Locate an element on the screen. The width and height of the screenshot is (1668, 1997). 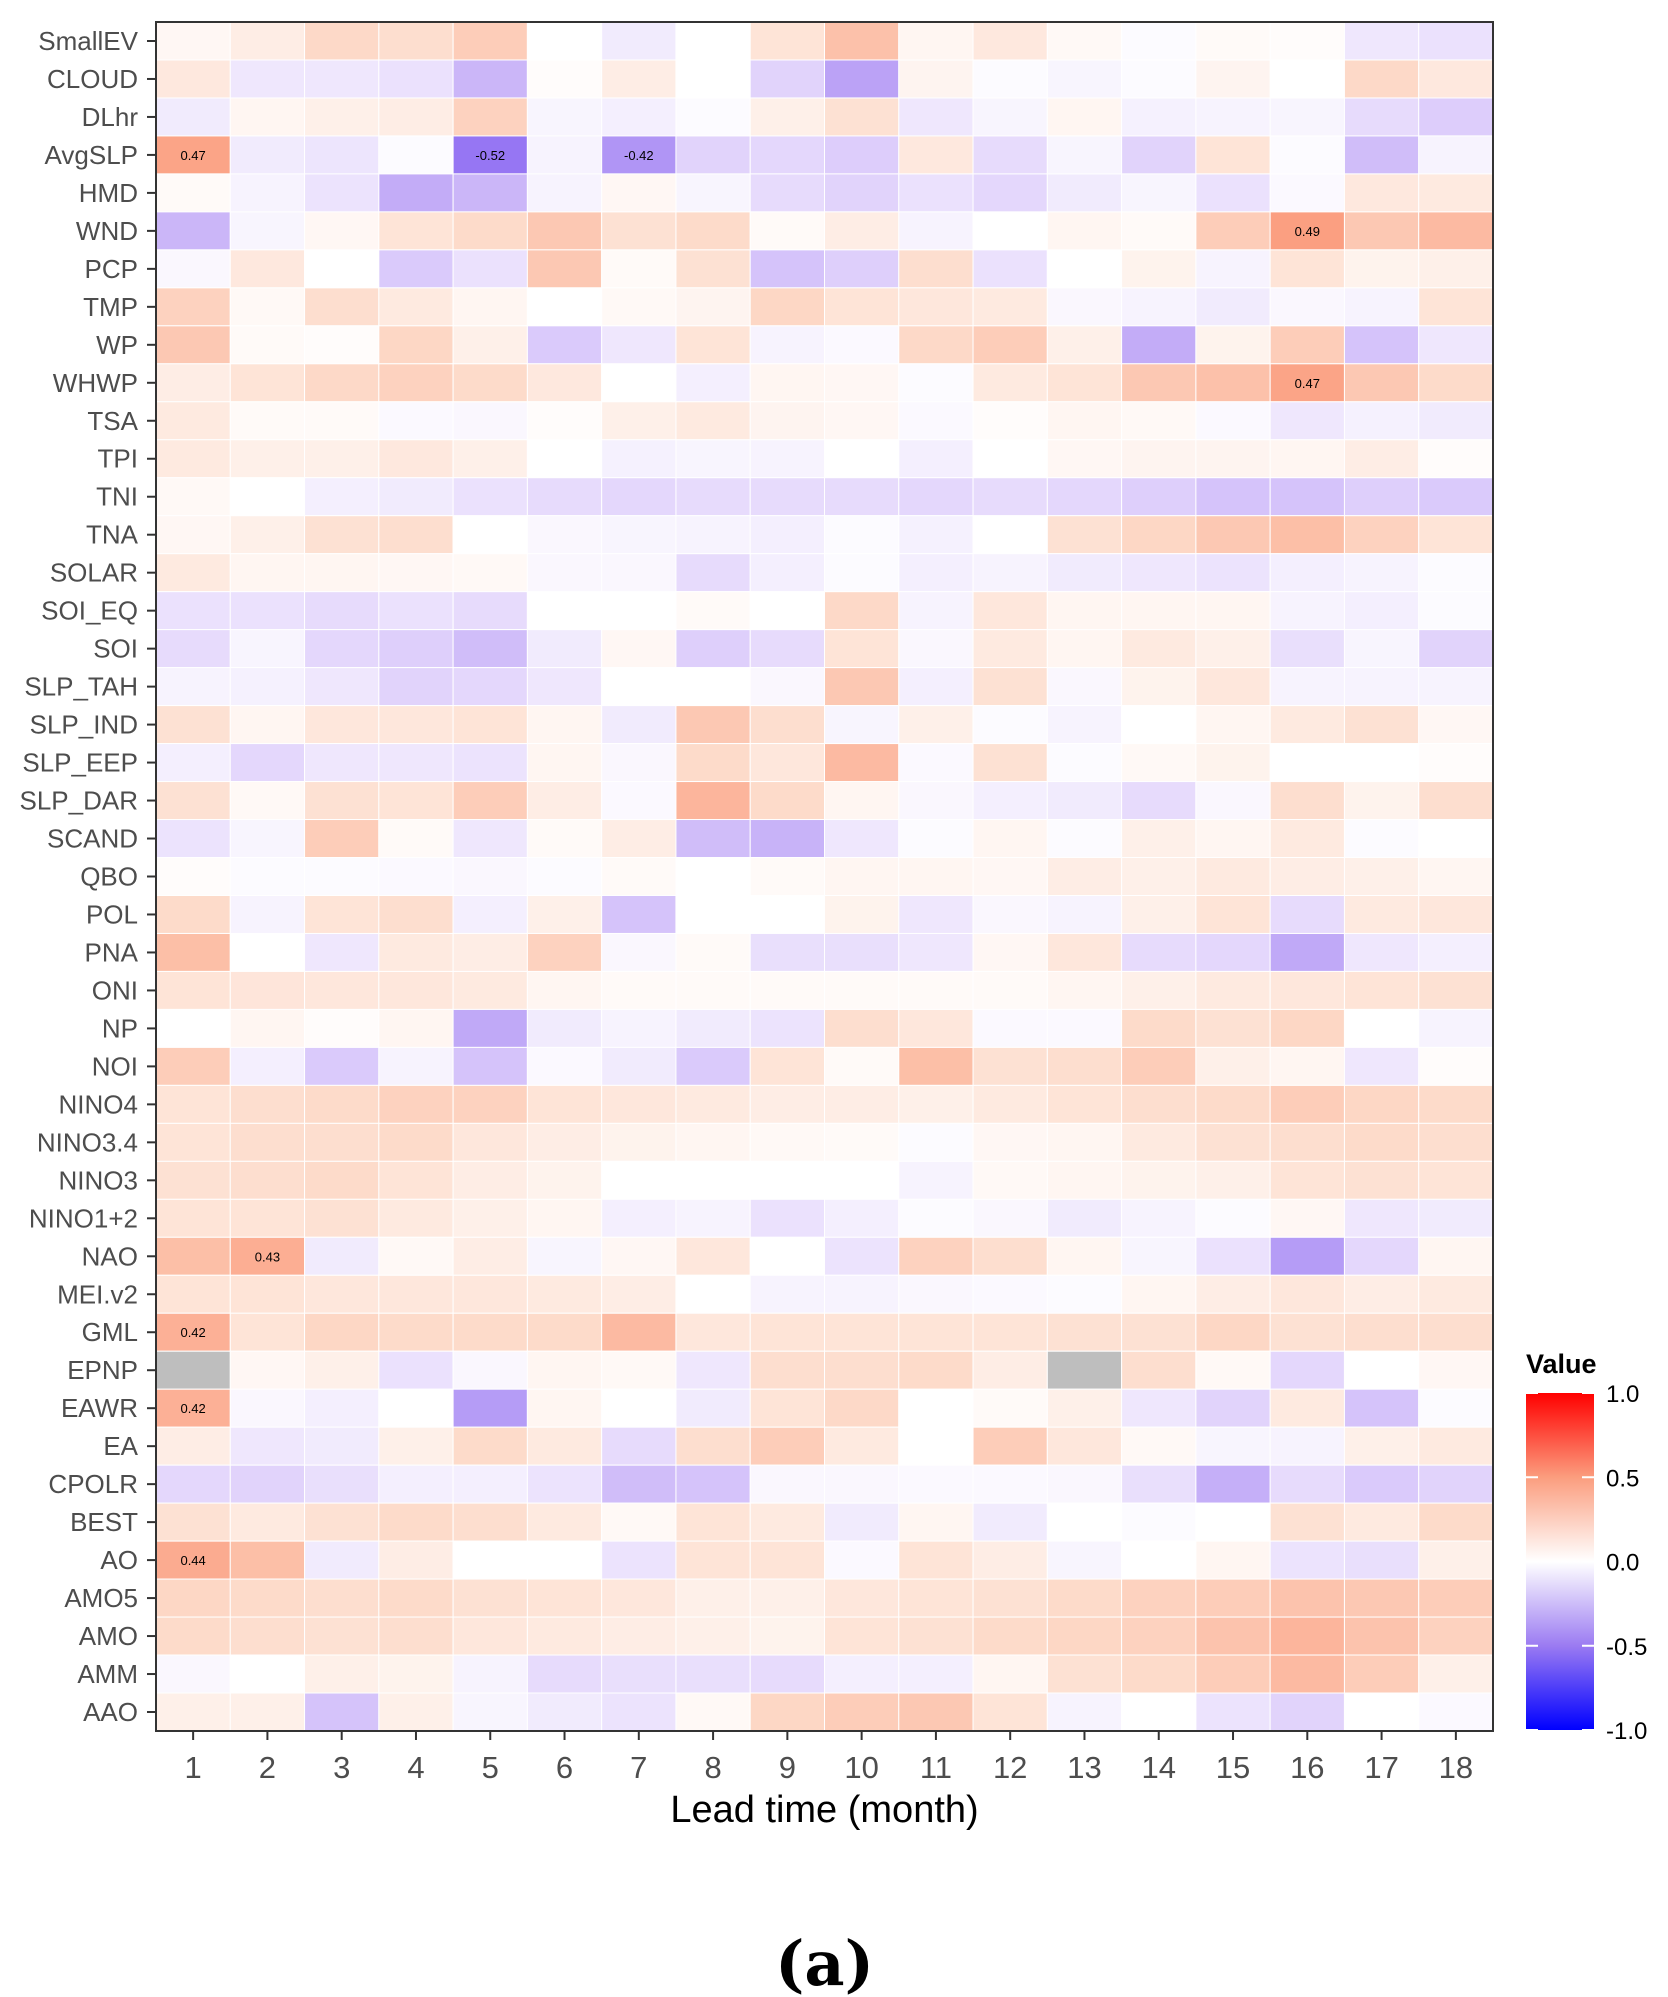
x-axis: 1 2 3 4 5 6 7 8 9 10 11 12 13 14 15 16 17 18 is located at coordinates (829, 1758).